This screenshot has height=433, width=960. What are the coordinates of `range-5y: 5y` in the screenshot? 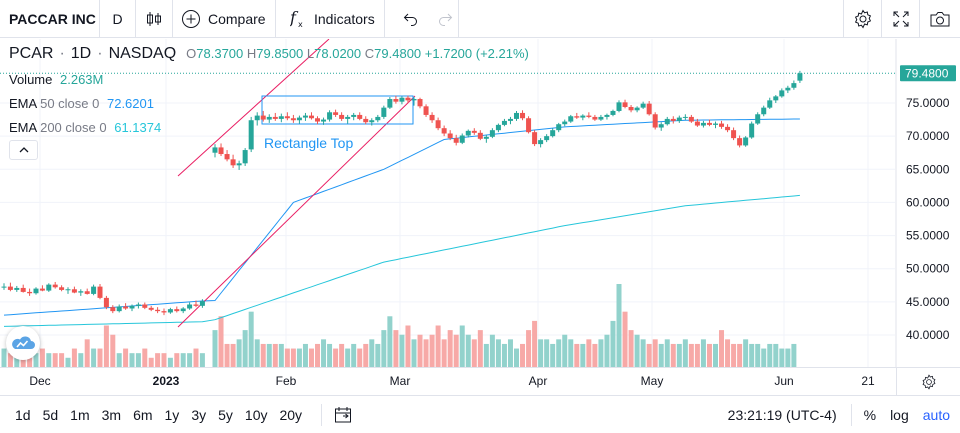 It's located at (225, 414).